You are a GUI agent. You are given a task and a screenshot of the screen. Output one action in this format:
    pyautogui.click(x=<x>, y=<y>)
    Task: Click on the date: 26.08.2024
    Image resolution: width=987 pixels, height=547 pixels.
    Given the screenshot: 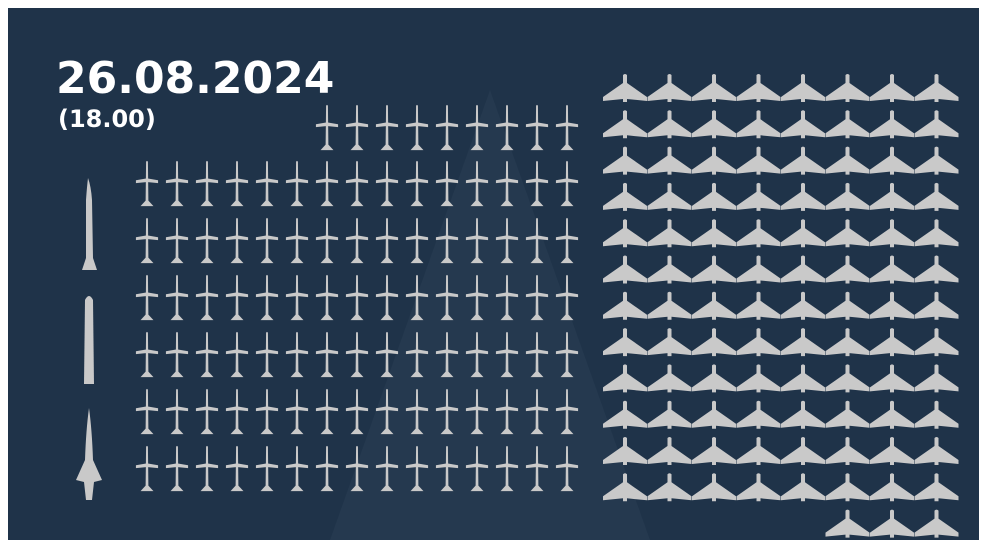 What is the action you would take?
    pyautogui.click(x=195, y=78)
    